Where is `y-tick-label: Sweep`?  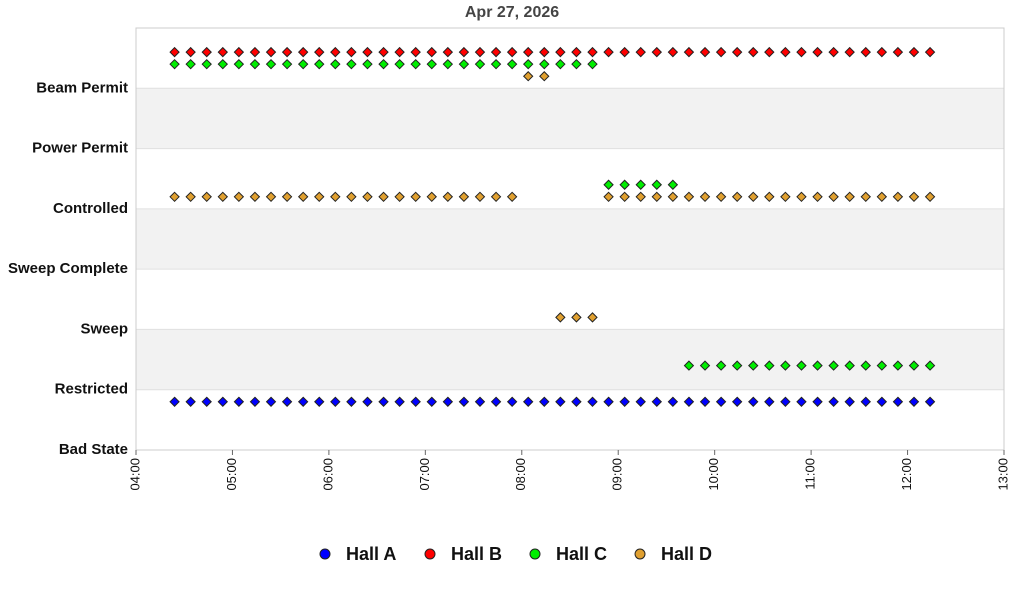
y-tick-label: Sweep is located at coordinates (104, 328).